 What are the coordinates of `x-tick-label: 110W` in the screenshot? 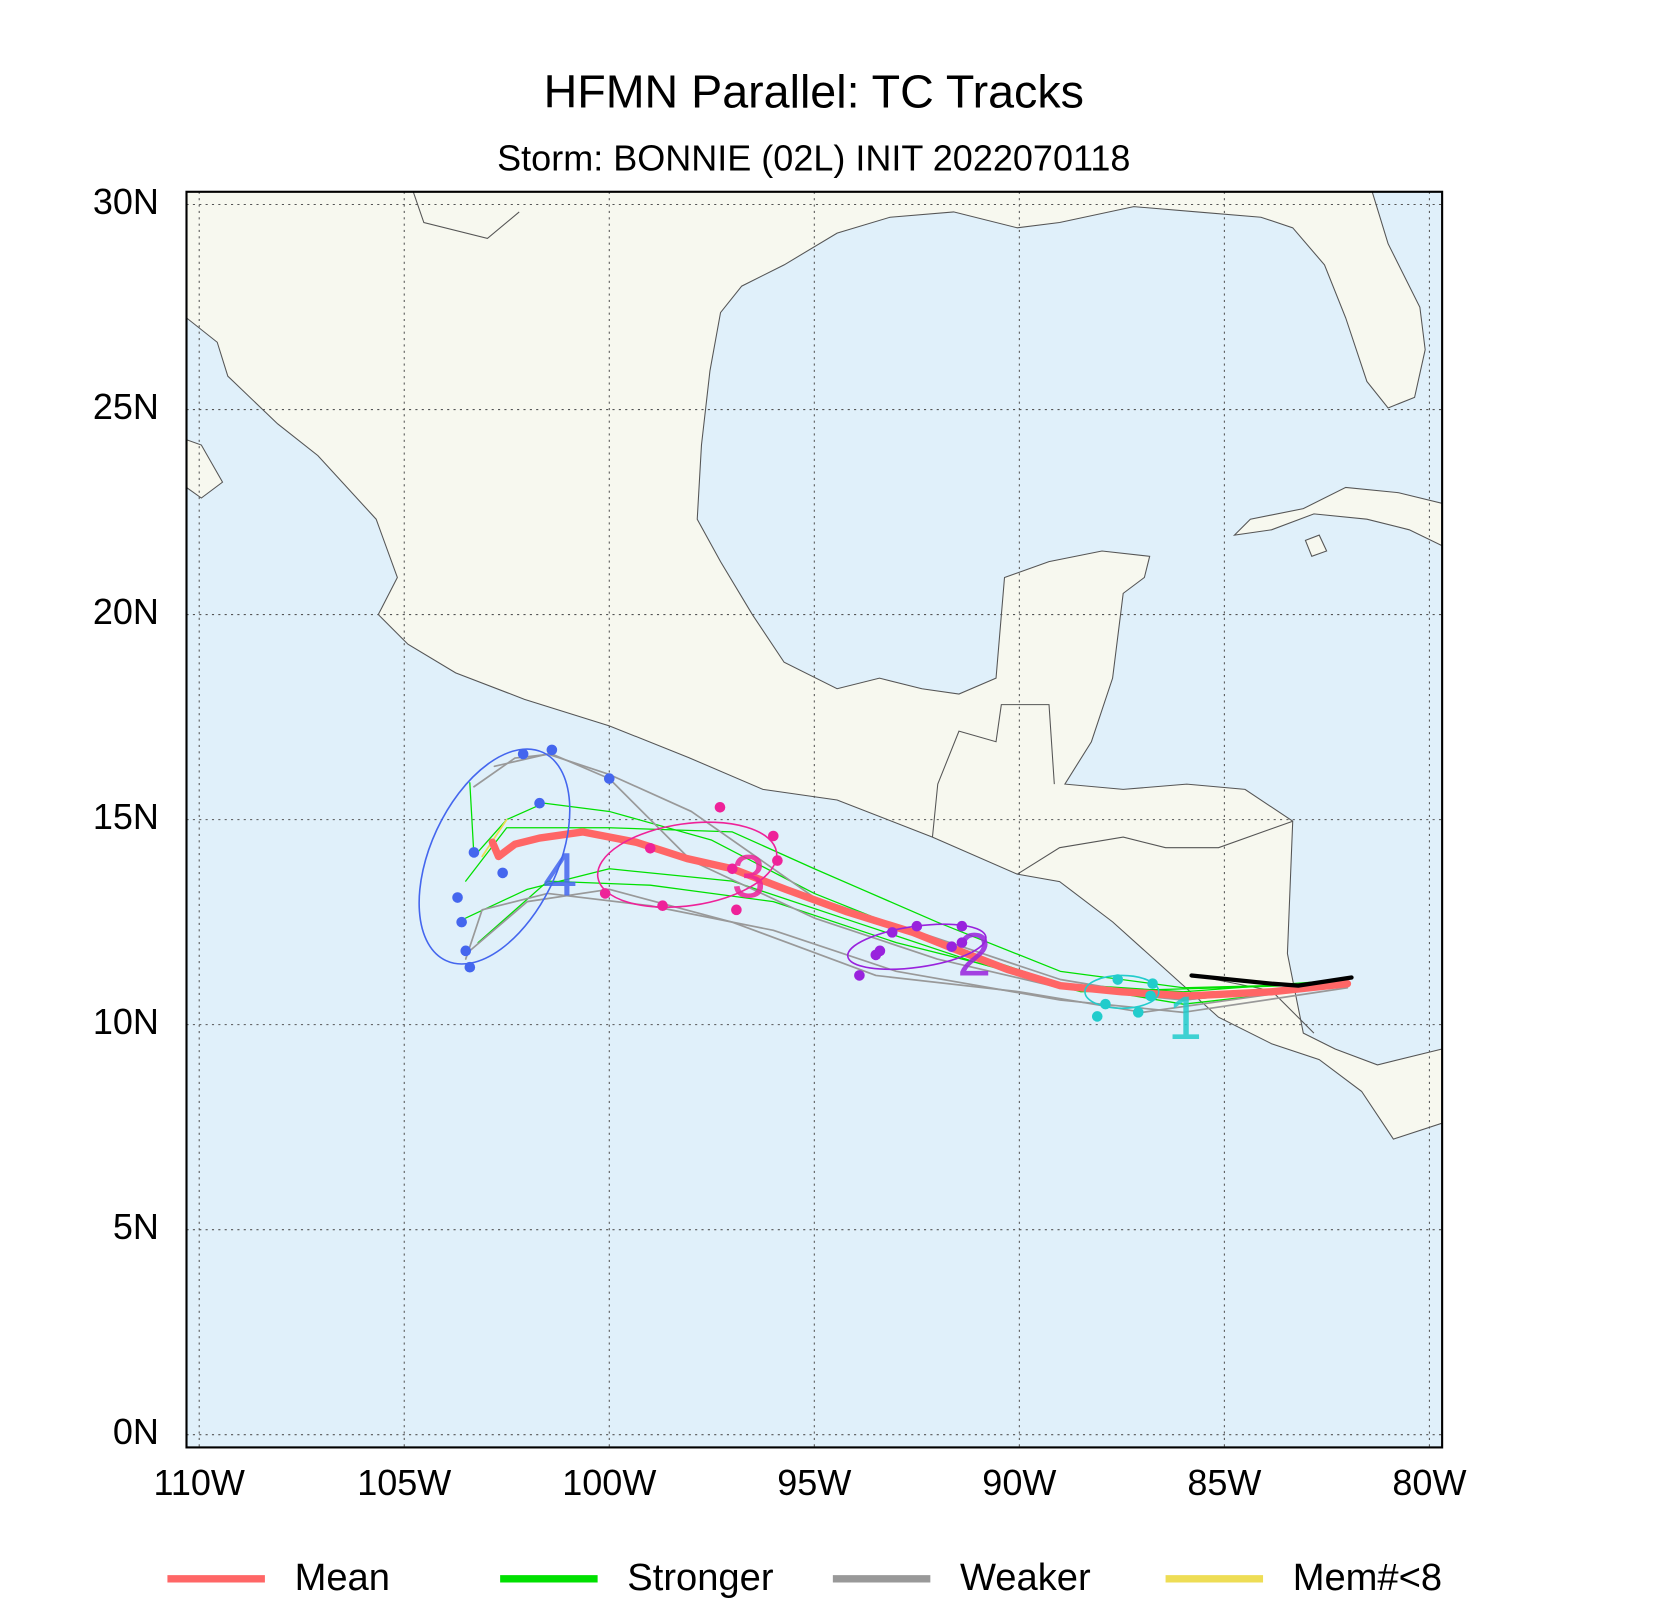 It's located at (199, 1482).